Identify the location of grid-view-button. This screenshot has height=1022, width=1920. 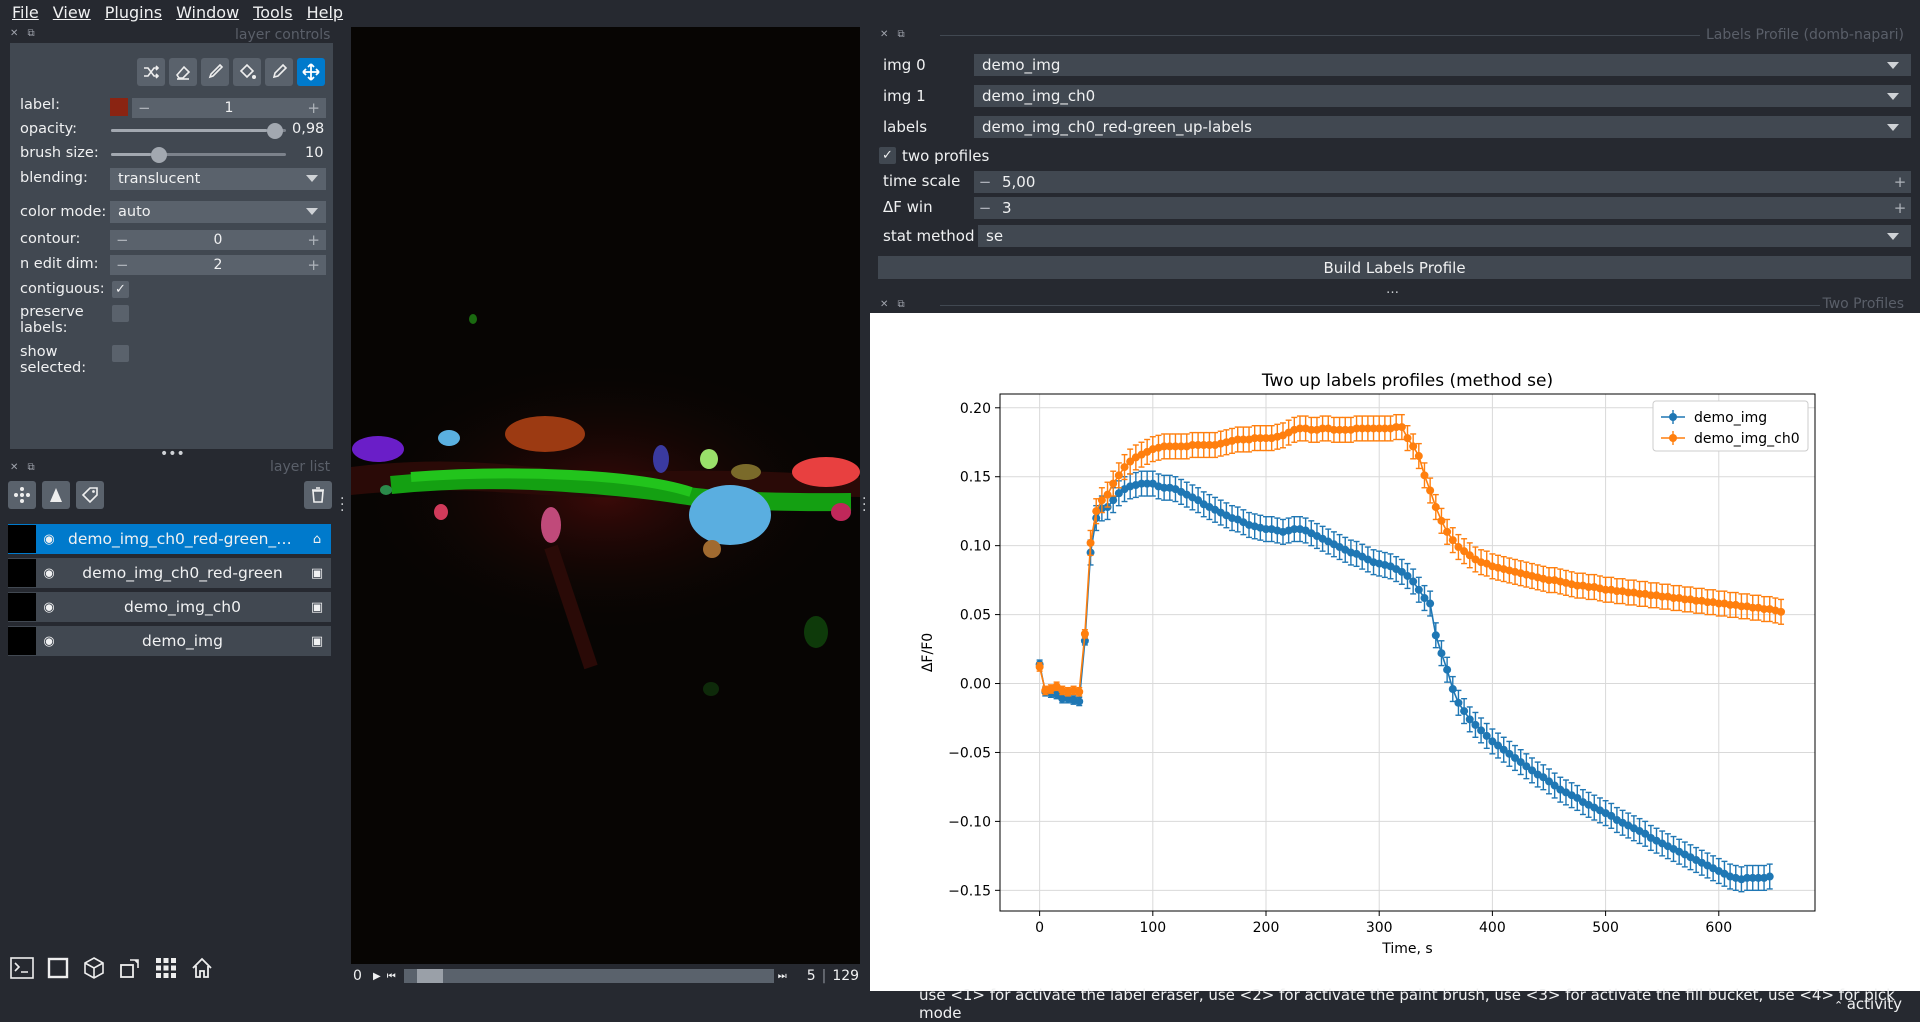
(166, 968).